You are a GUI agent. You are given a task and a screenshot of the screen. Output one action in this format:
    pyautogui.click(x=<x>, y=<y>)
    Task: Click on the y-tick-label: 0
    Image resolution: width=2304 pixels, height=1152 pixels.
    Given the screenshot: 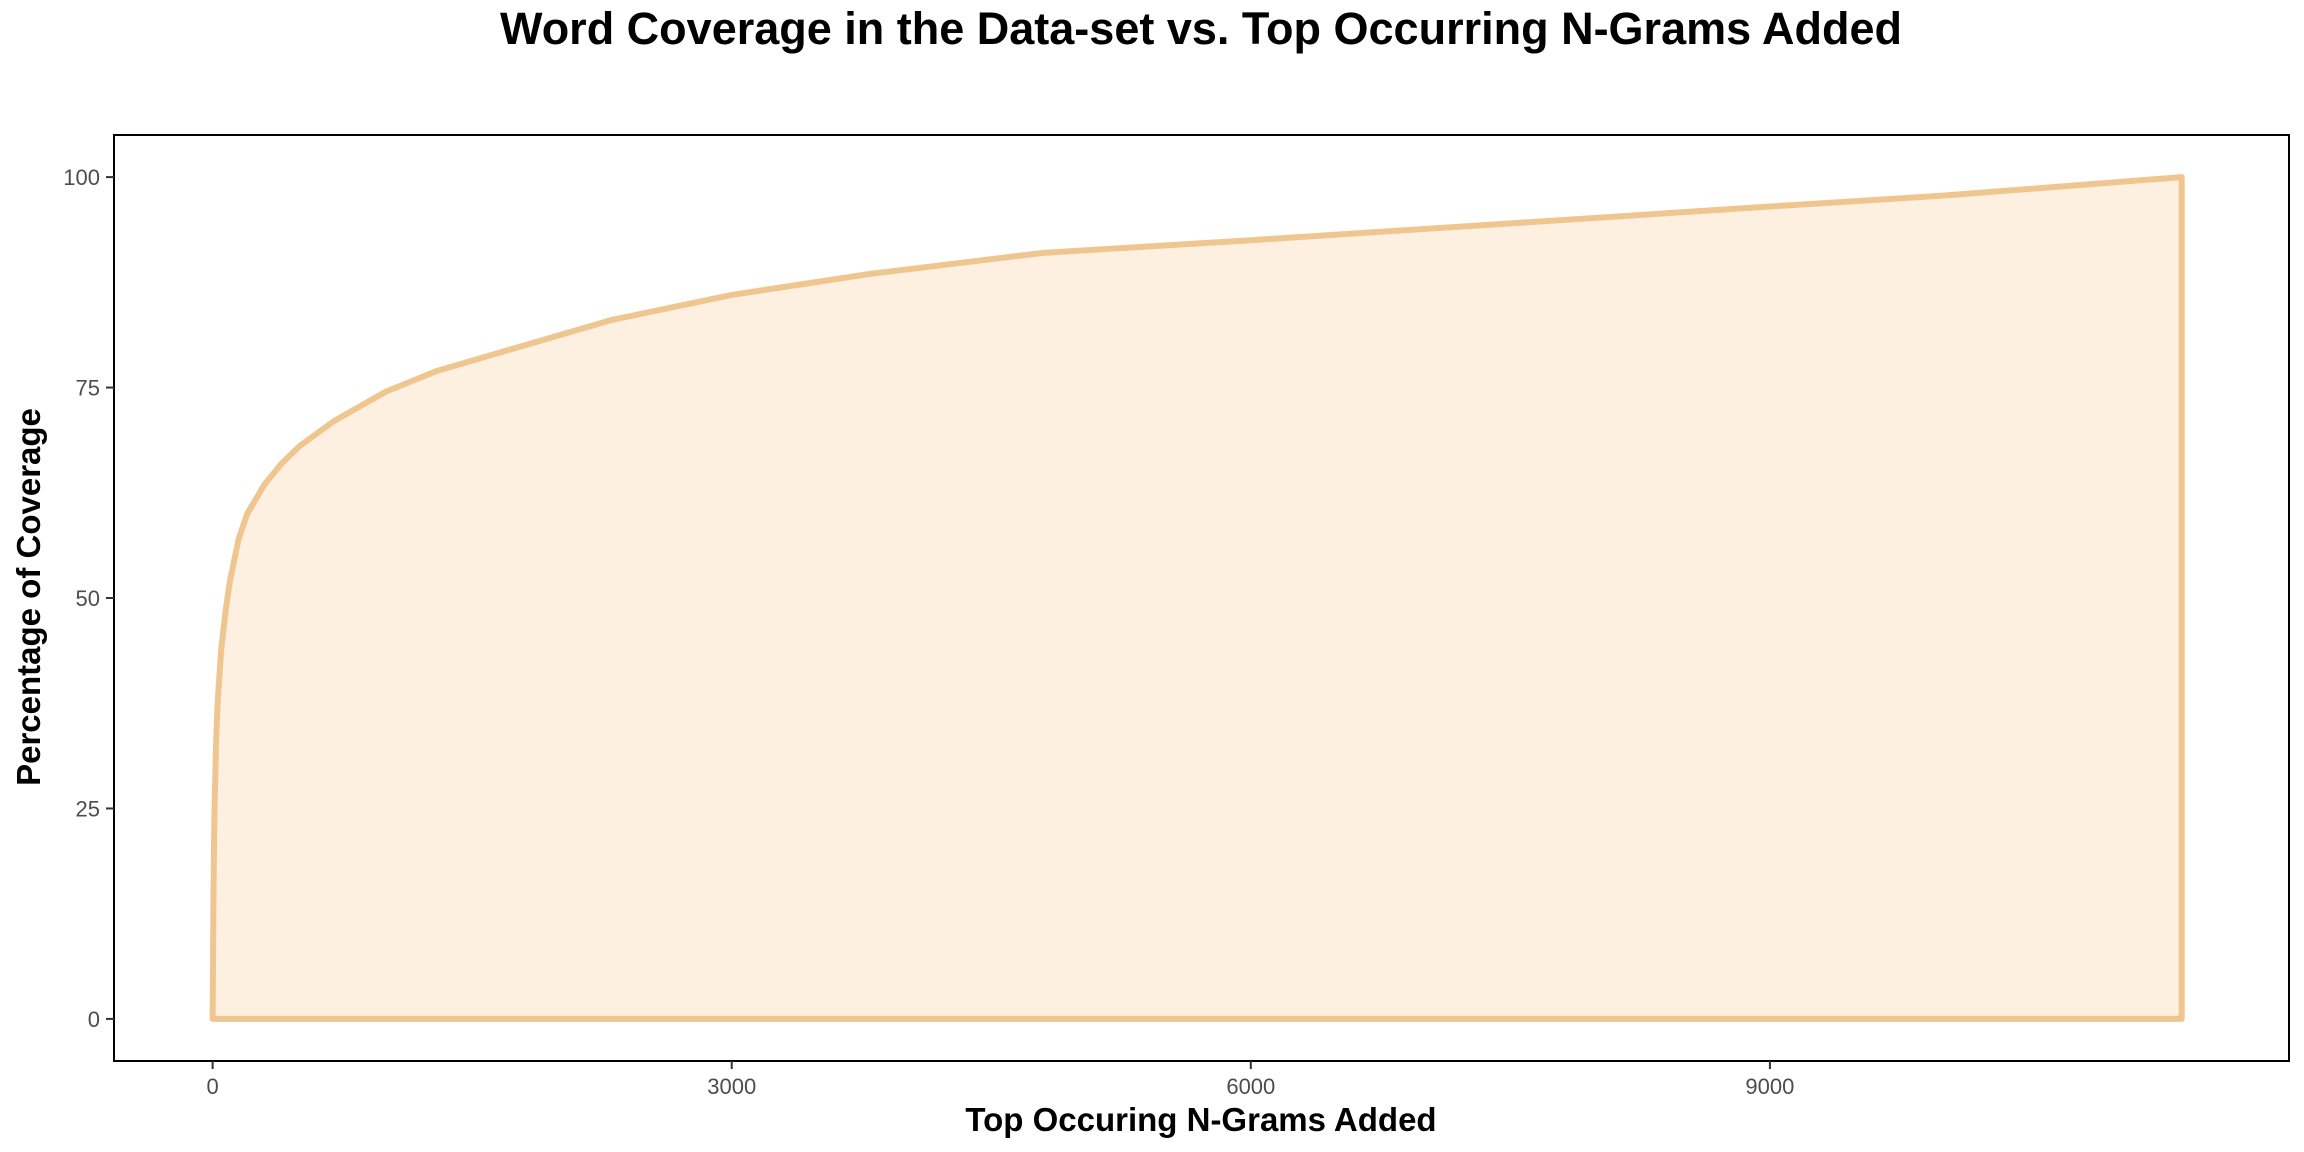 What is the action you would take?
    pyautogui.click(x=94, y=1019)
    